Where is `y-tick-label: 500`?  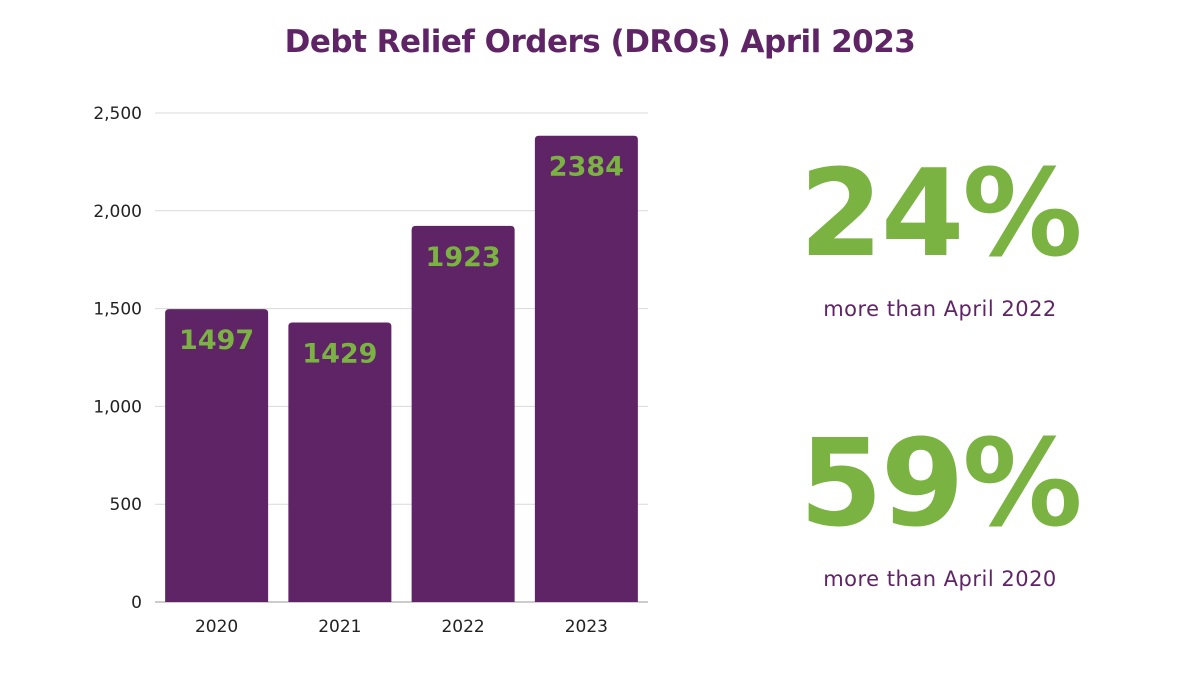 y-tick-label: 500 is located at coordinates (126, 505).